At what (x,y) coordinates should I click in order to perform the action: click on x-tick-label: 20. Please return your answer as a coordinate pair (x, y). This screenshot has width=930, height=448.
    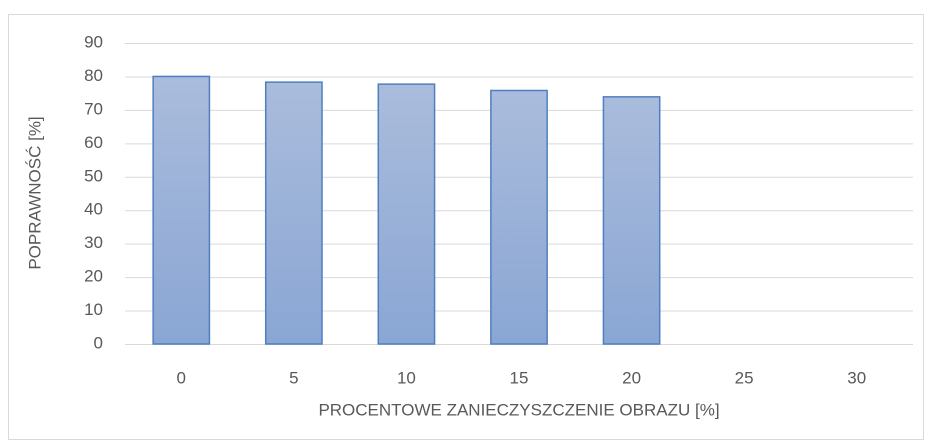
    Looking at the image, I should click on (631, 377).